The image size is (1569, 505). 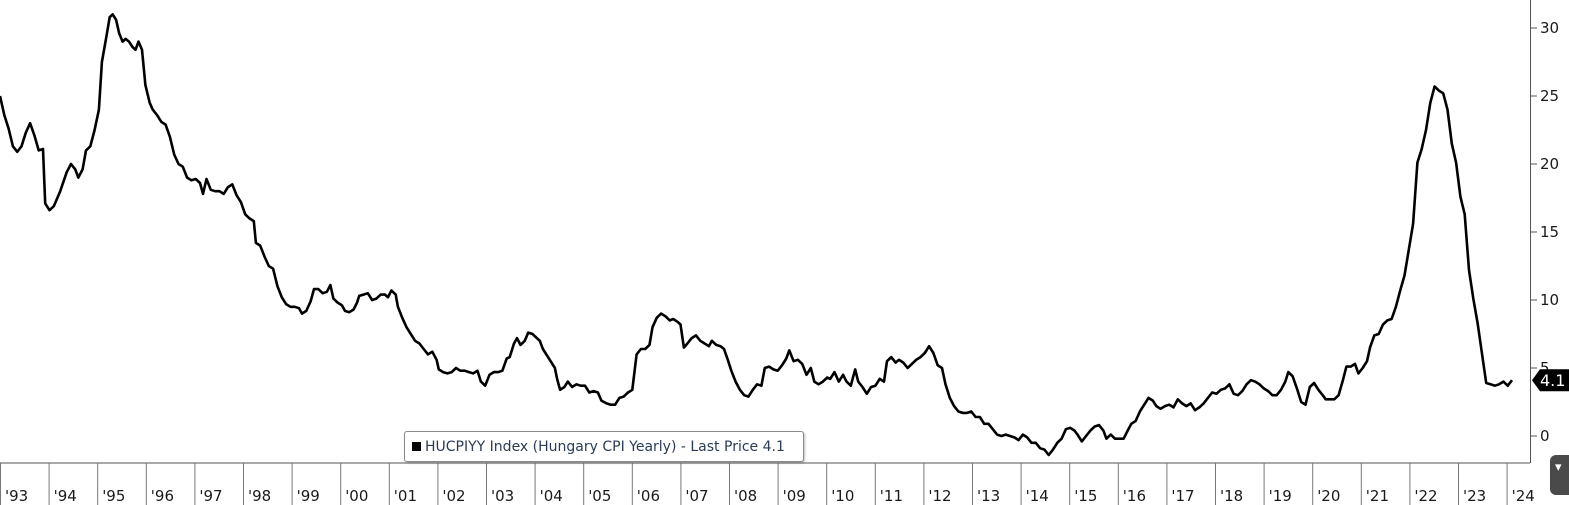 What do you see at coordinates (1549, 300) in the screenshot?
I see `y-tick-label: 10` at bounding box center [1549, 300].